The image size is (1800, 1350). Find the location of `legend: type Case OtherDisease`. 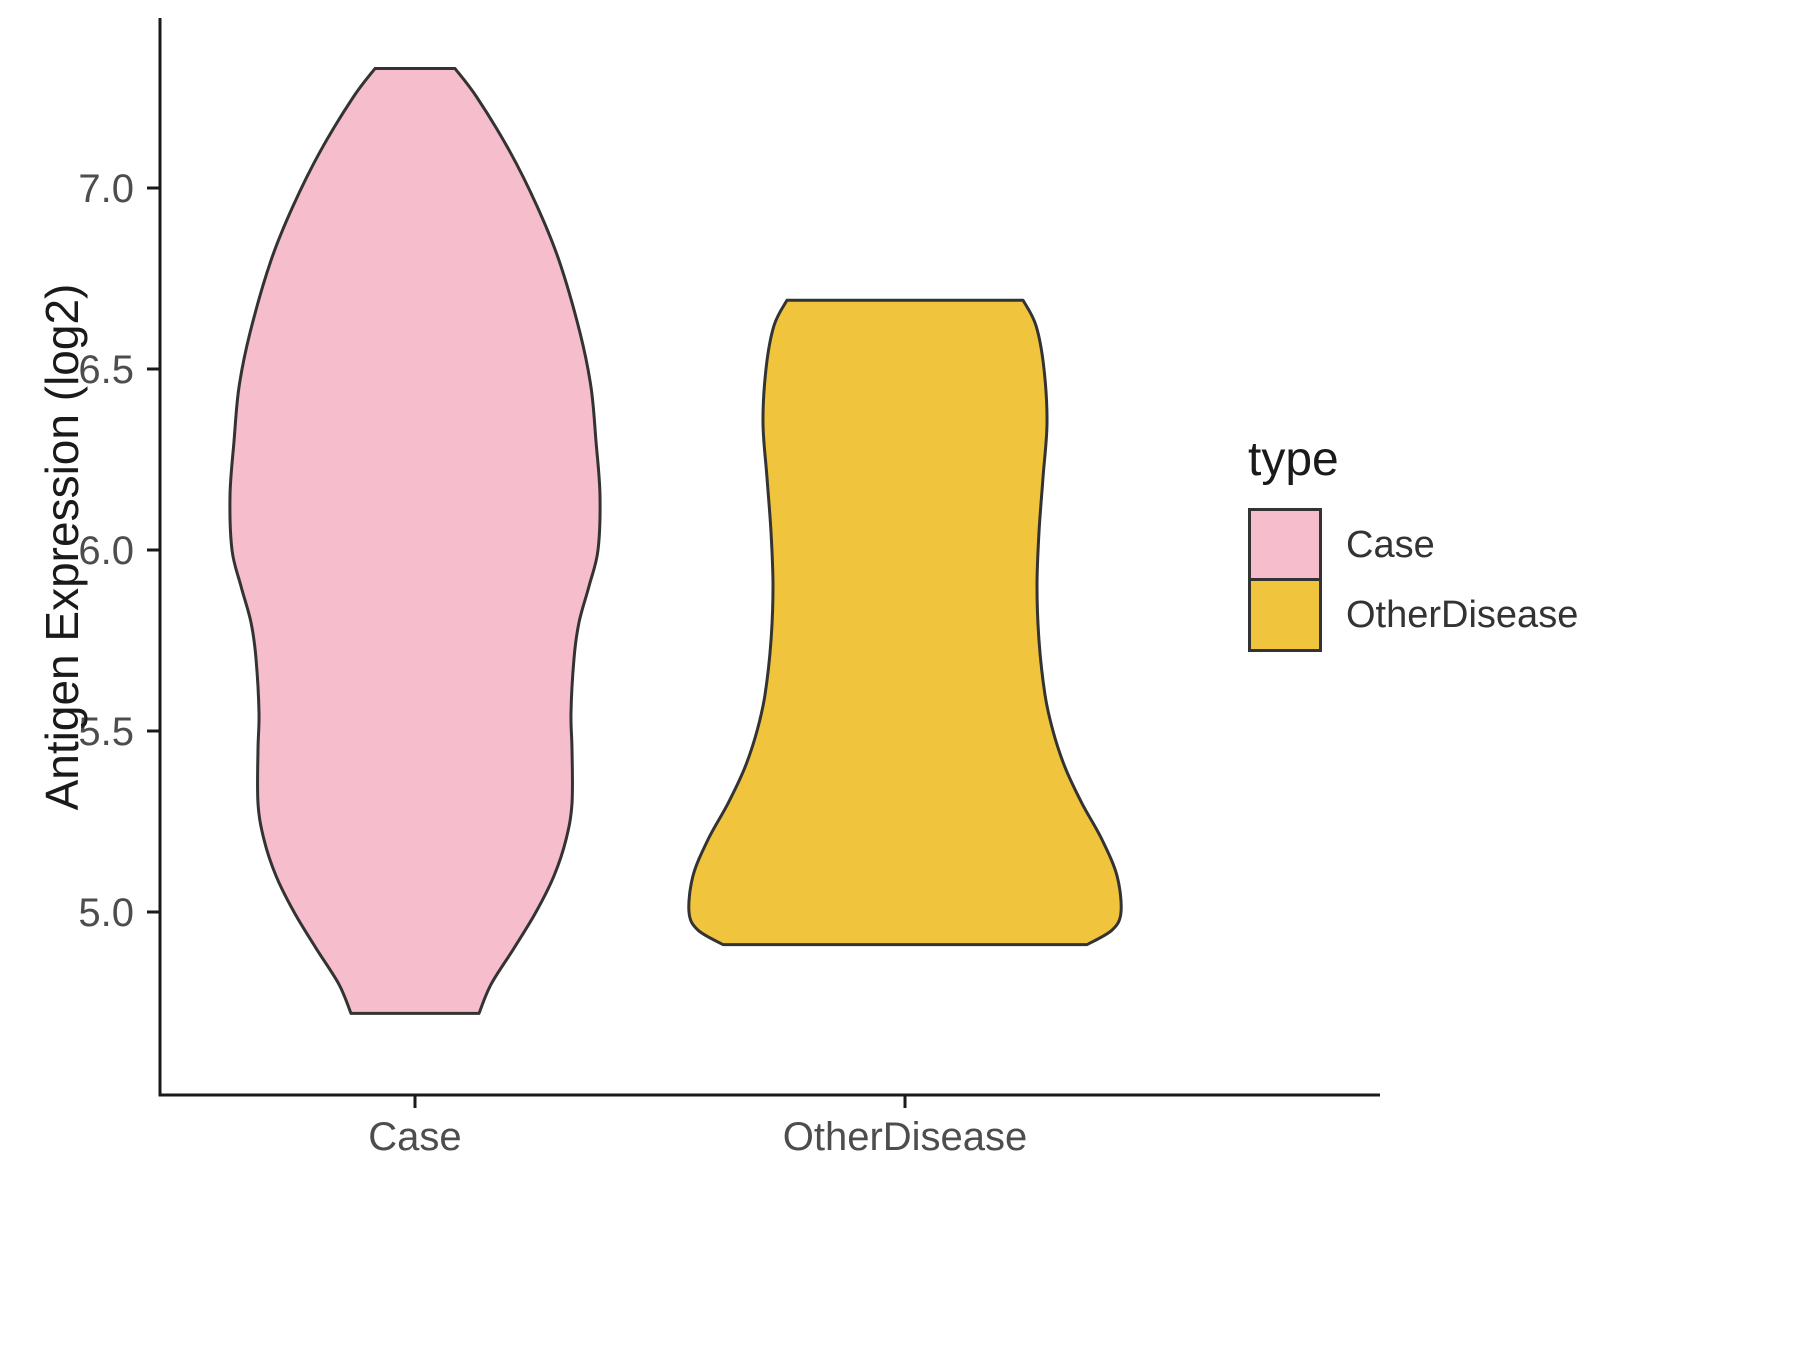

legend: type Case OtherDisease is located at coordinates (1413, 542).